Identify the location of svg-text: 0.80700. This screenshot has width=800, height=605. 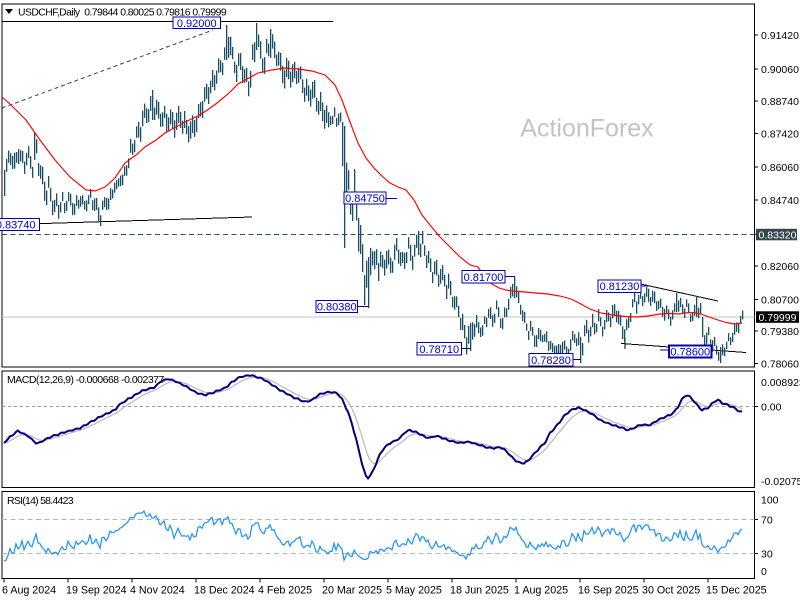
(780, 301).